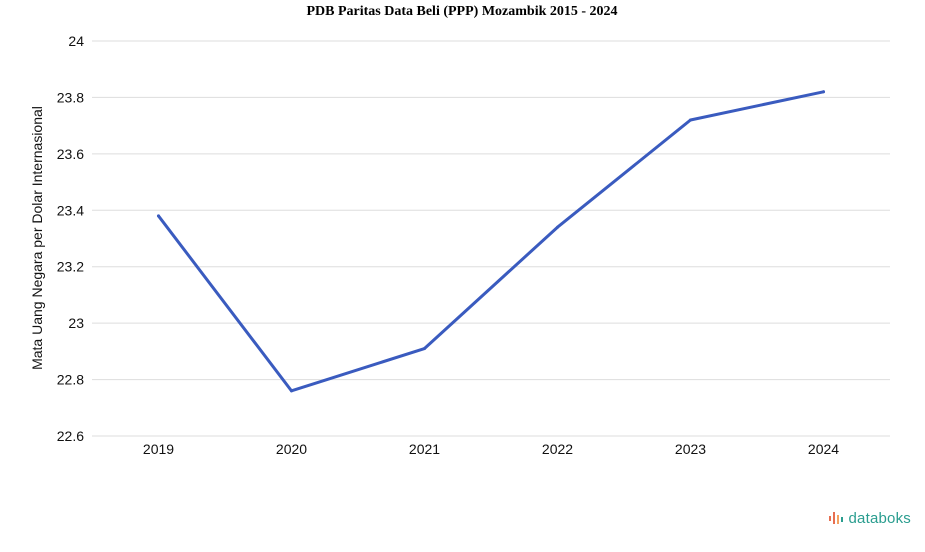 This screenshot has width=925, height=552. Describe the element at coordinates (37, 238) in the screenshot. I see `y-axis-label: Mata Uang Negara per Dolar Internasional` at that location.